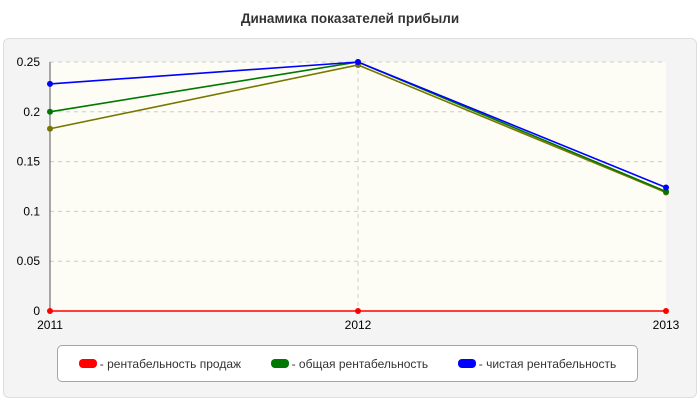 The width and height of the screenshot is (700, 400). I want to click on y-tick-label: 0.15, so click(29, 162).